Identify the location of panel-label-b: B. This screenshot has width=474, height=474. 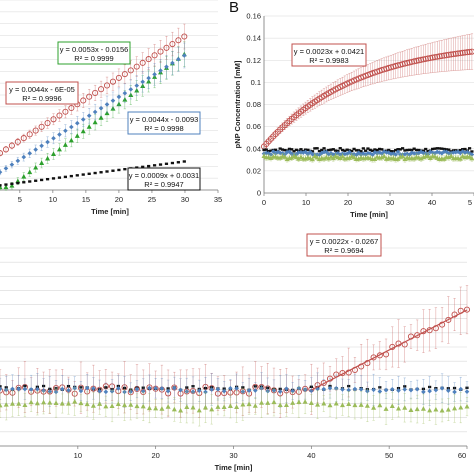
(234, 8).